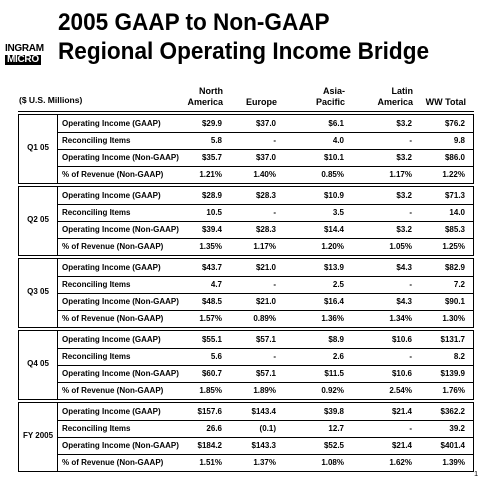 The width and height of the screenshot is (480, 480). Describe the element at coordinates (38, 435) in the screenshot. I see `period-label: FY 2005` at that location.